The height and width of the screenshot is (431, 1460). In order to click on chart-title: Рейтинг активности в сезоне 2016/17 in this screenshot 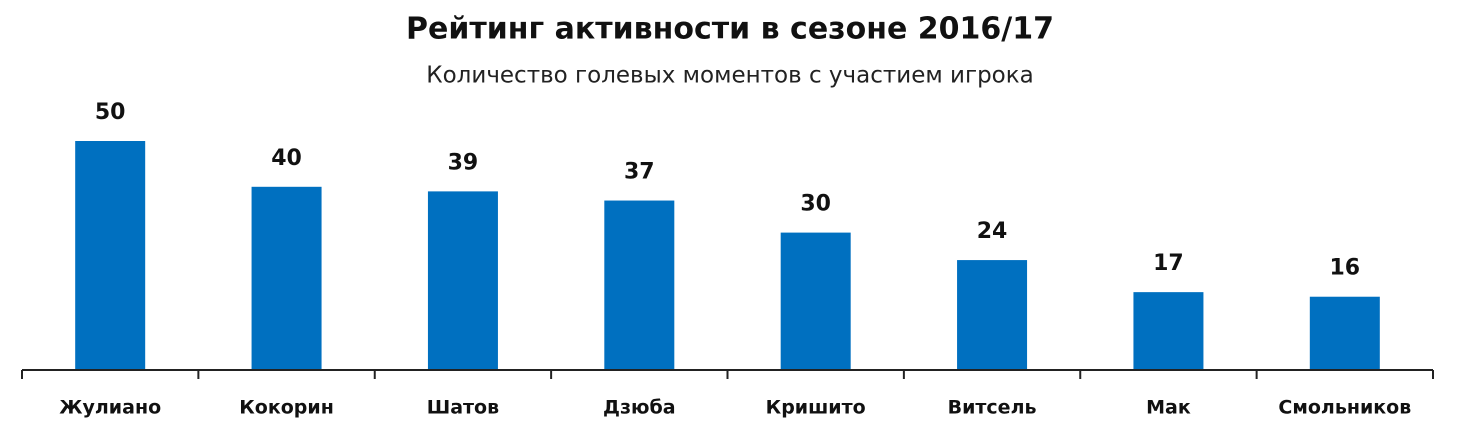, I will do `click(730, 29)`.